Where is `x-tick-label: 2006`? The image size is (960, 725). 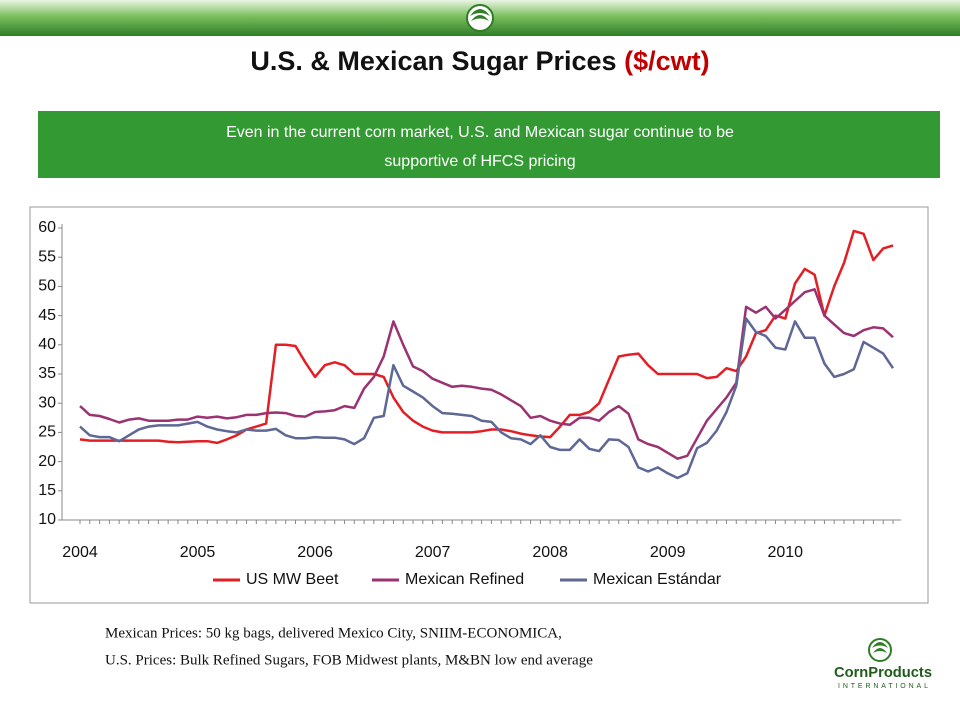 x-tick-label: 2006 is located at coordinates (315, 552).